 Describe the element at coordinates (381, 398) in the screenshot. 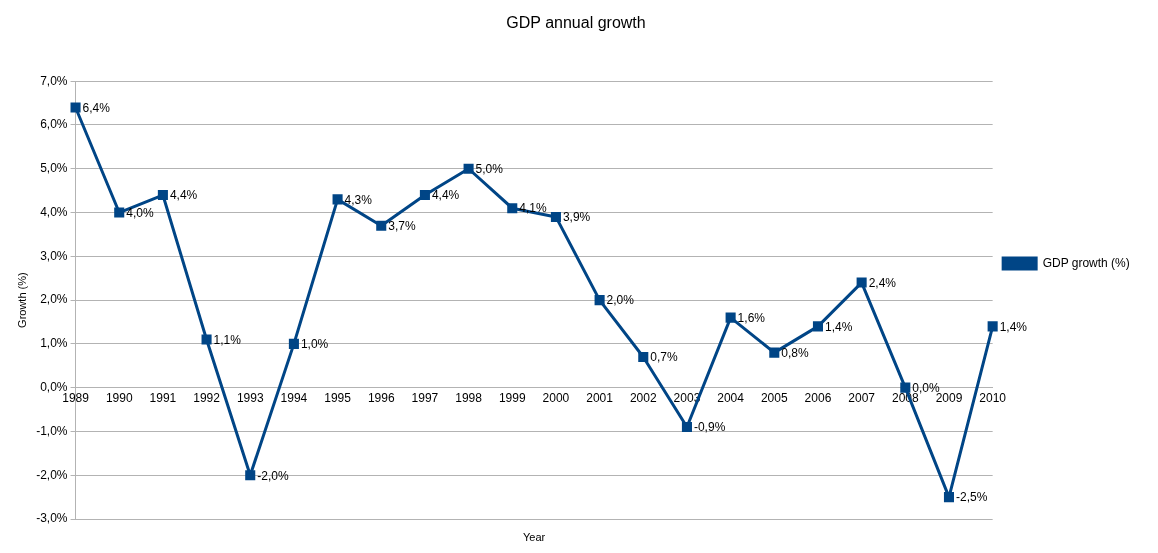

I see `x-tick-label: 1996` at that location.